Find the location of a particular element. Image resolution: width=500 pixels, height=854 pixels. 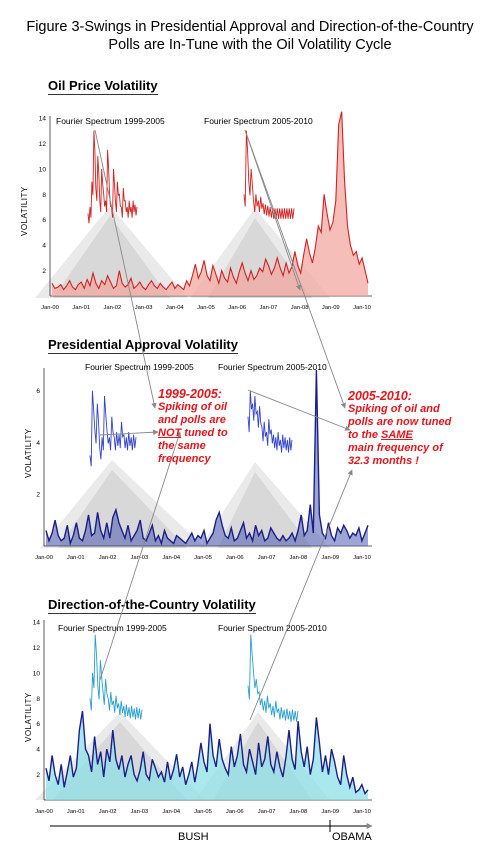

annotation-2005-2010-head: 2005-2010: is located at coordinates (380, 396).